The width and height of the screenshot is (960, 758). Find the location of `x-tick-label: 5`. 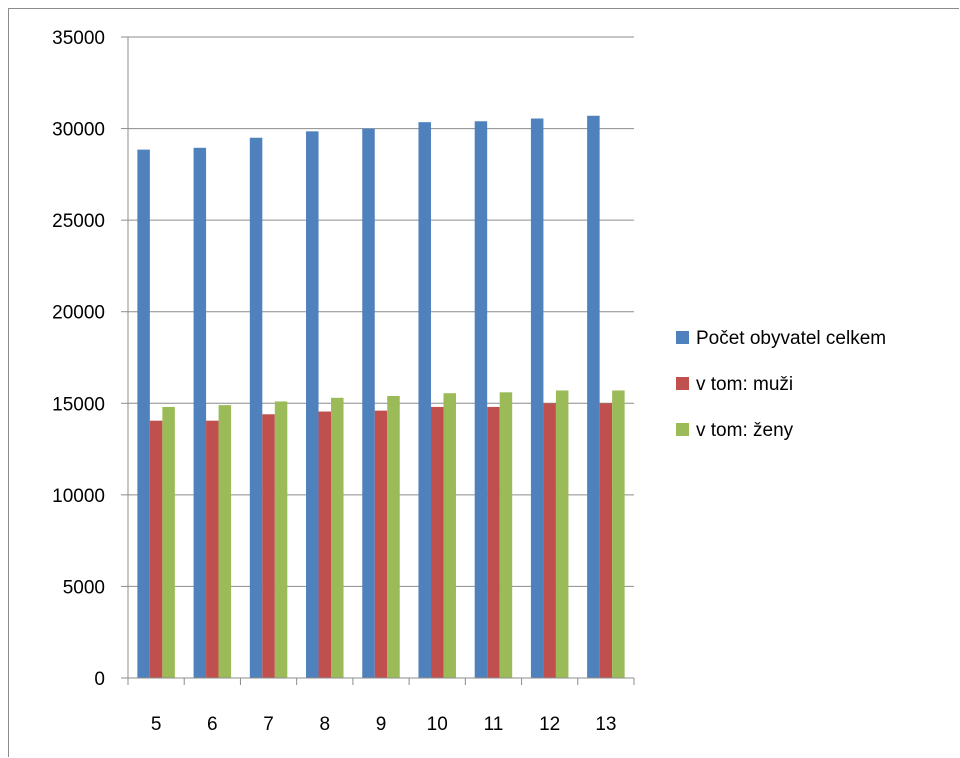

x-tick-label: 5 is located at coordinates (156, 724).